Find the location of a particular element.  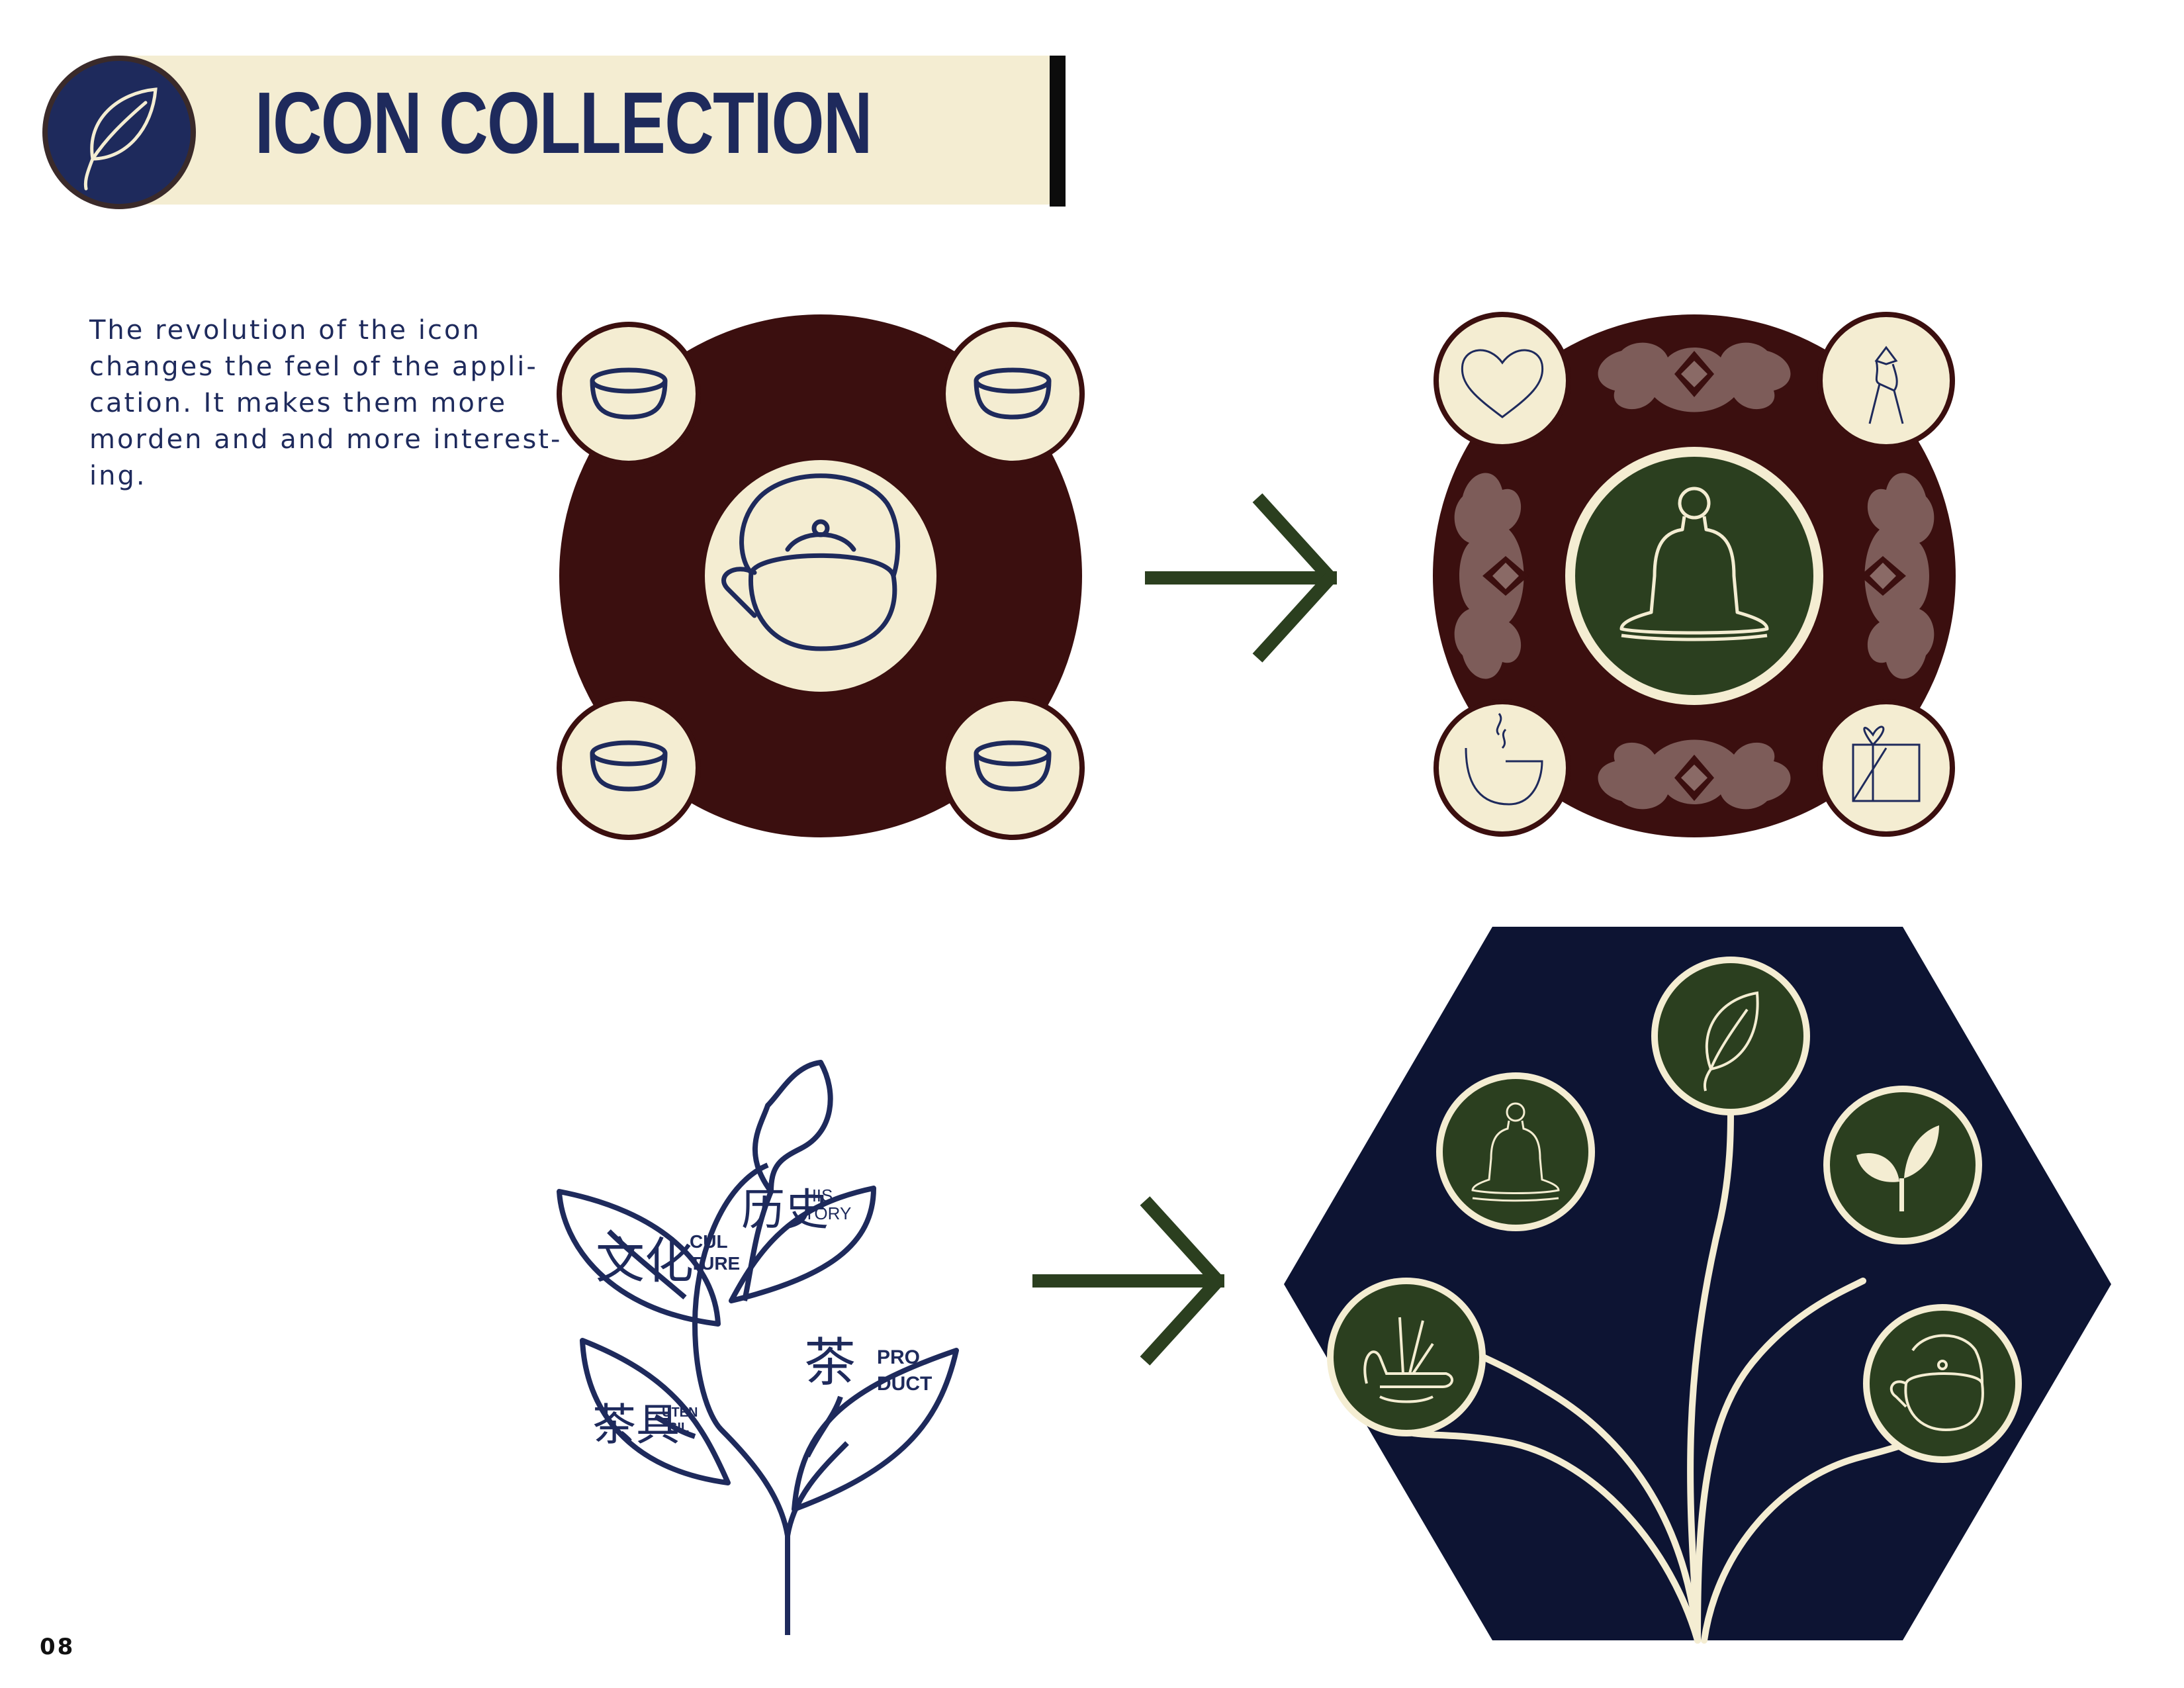

header-band is located at coordinates (586, 130).